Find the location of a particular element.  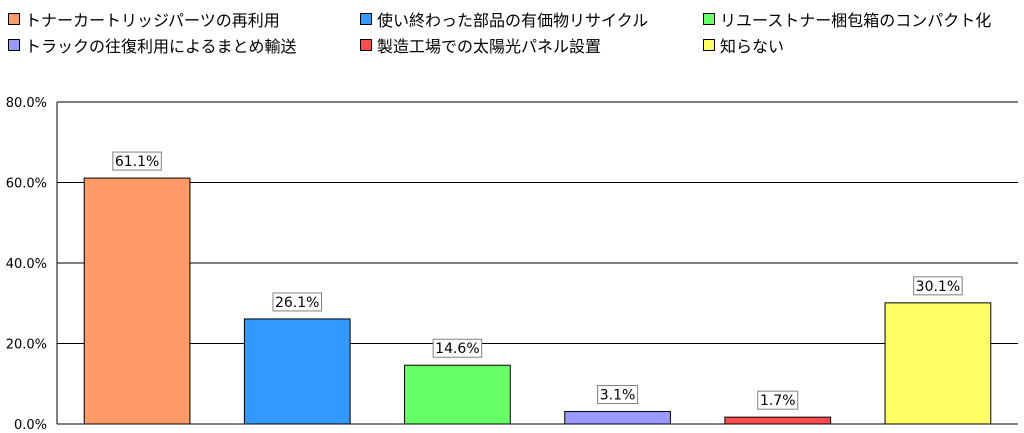

data-label: 14.6% is located at coordinates (457, 349).